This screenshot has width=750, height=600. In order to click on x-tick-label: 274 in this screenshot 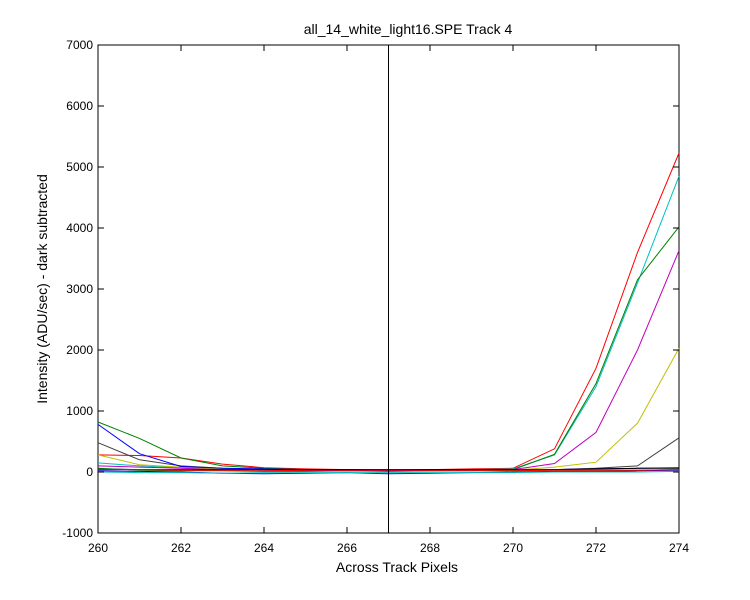, I will do `click(679, 548)`.